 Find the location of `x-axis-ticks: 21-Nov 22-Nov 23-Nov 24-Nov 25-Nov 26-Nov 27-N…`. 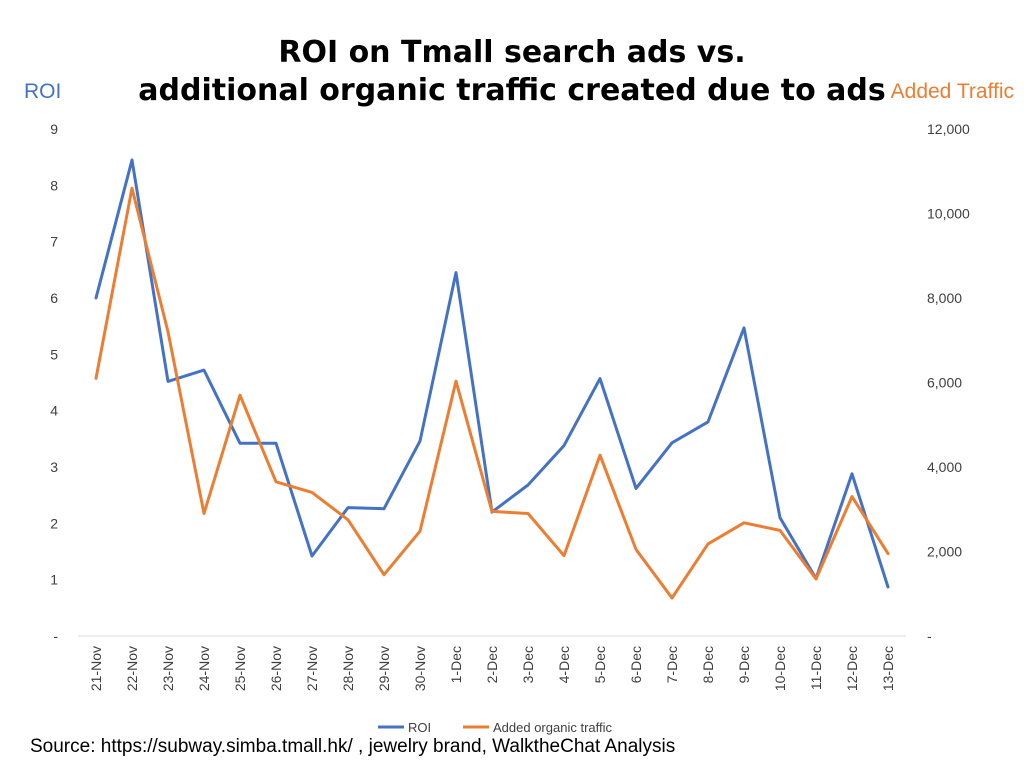

x-axis-ticks: 21-Nov 22-Nov 23-Nov 24-Nov 25-Nov 26-Nov 27-N… is located at coordinates (492, 668).